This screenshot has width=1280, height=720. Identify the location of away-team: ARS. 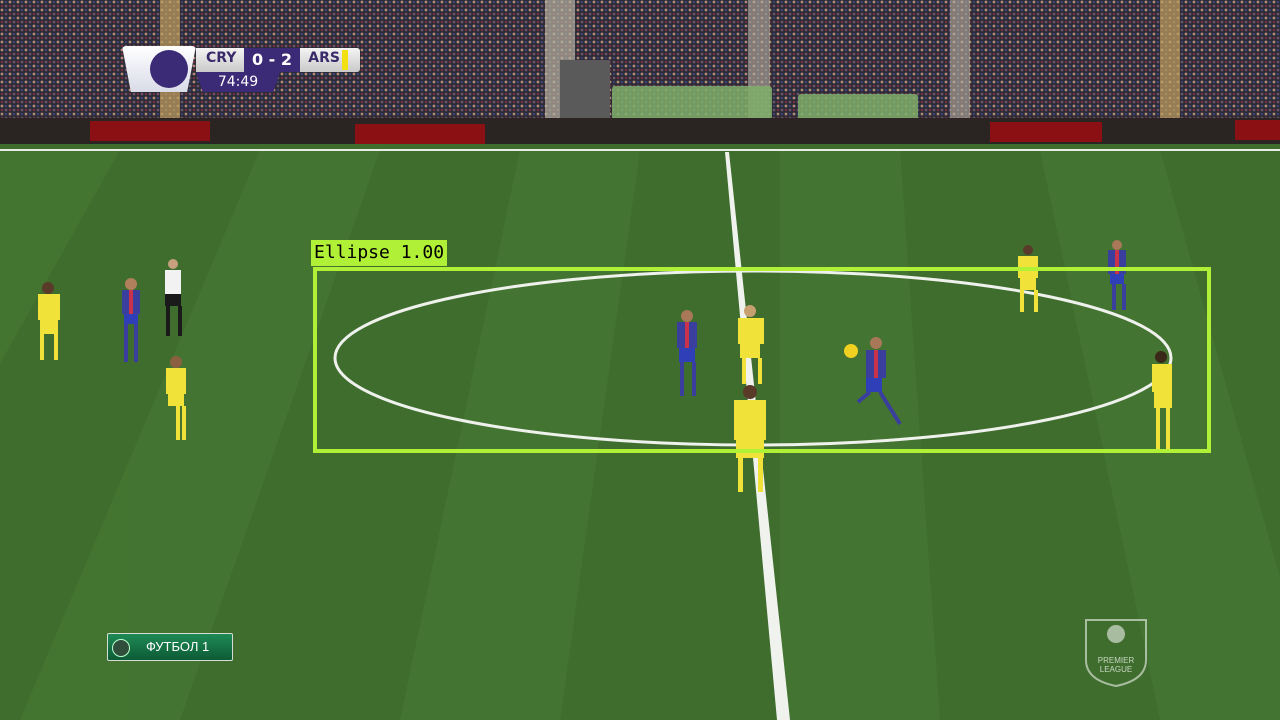
(324, 58).